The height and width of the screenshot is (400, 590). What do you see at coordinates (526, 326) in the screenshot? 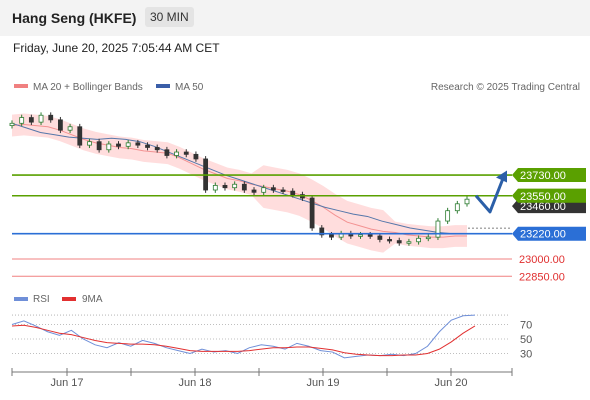
I see `rsi-tick-label: 70` at bounding box center [526, 326].